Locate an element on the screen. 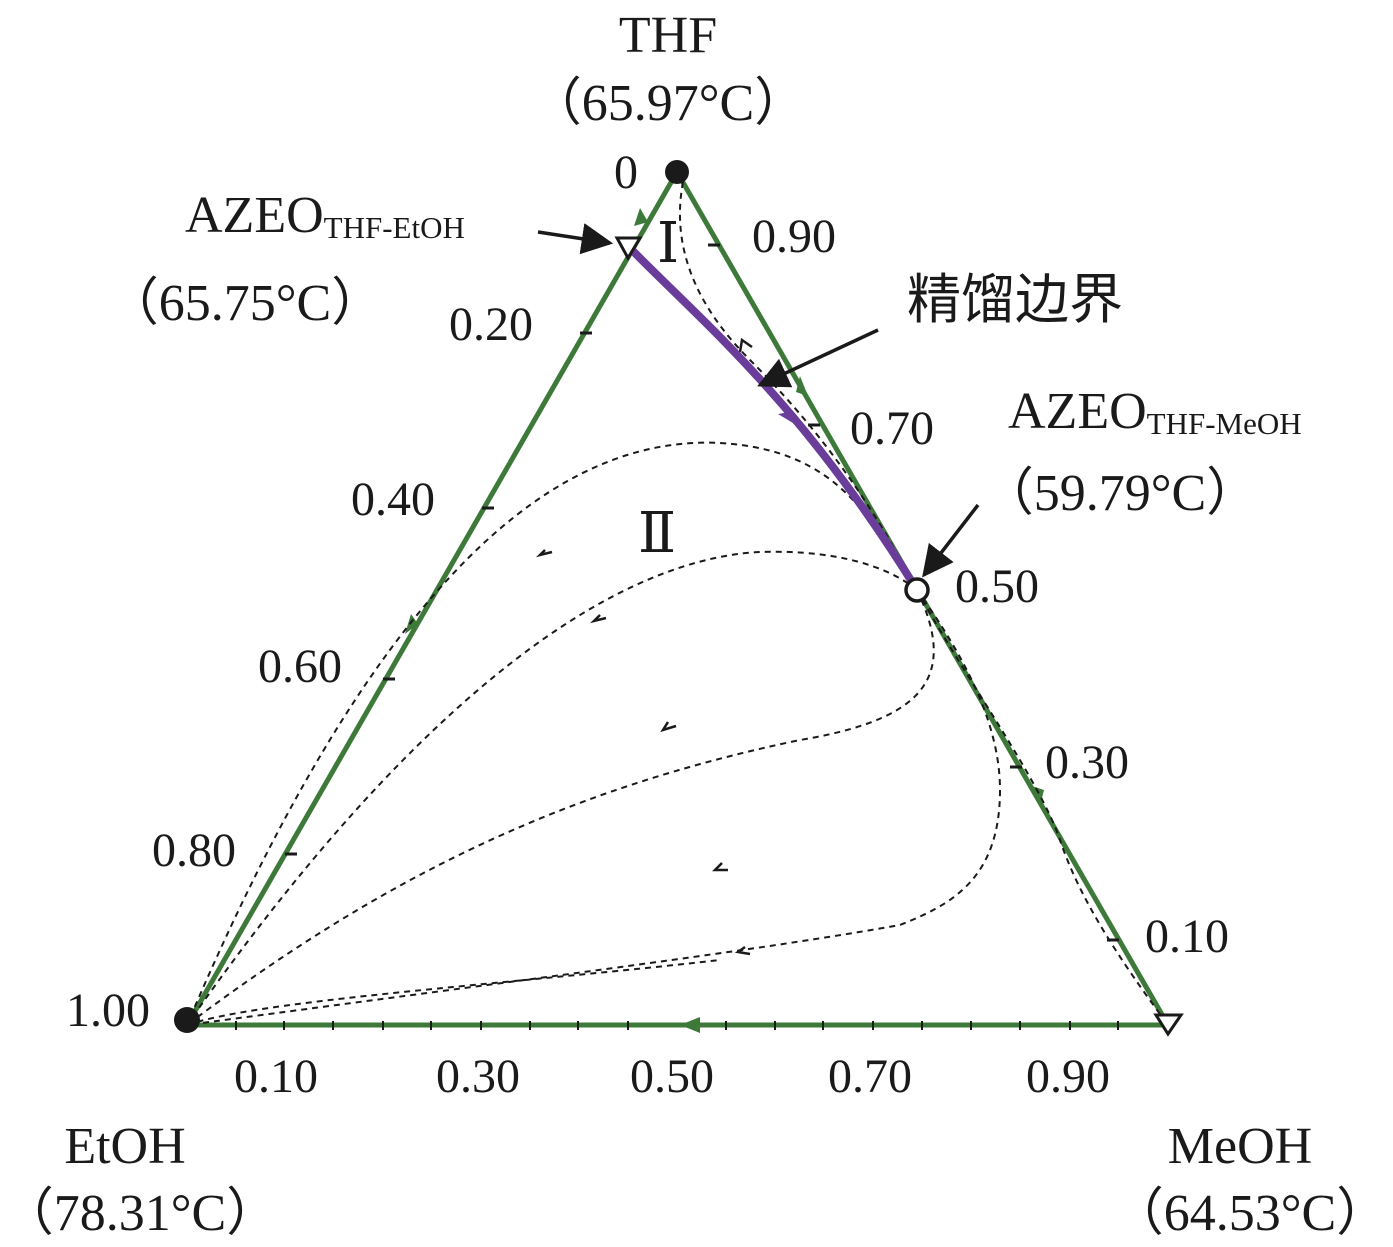 Image resolution: width=1393 pixels, height=1247 pixels. left-tick-4: 0.80 is located at coordinates (194, 850).